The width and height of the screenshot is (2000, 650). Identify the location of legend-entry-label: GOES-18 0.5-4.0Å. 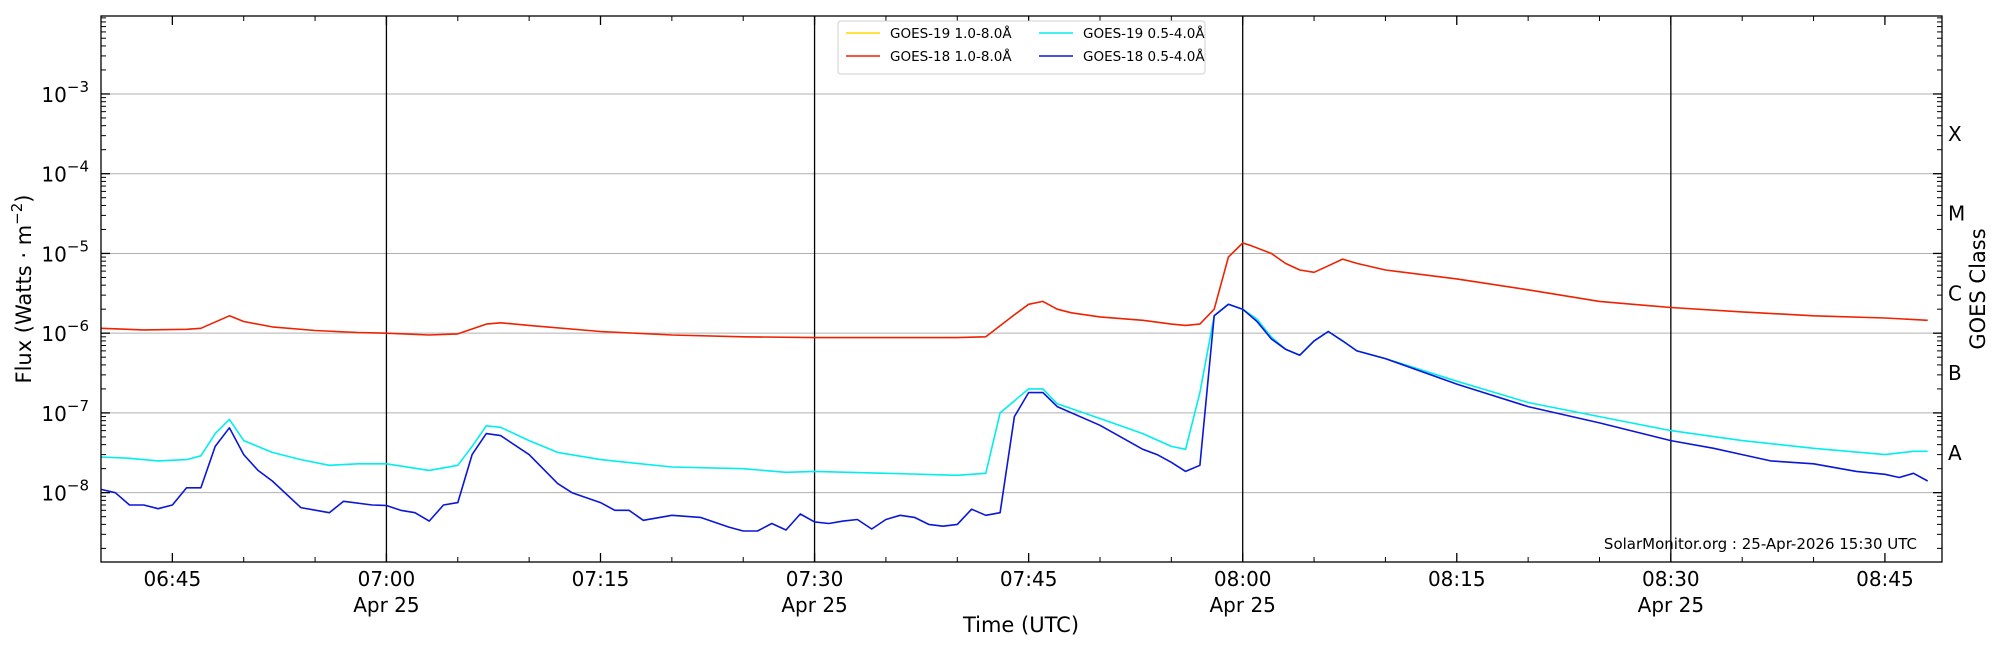
(1144, 56).